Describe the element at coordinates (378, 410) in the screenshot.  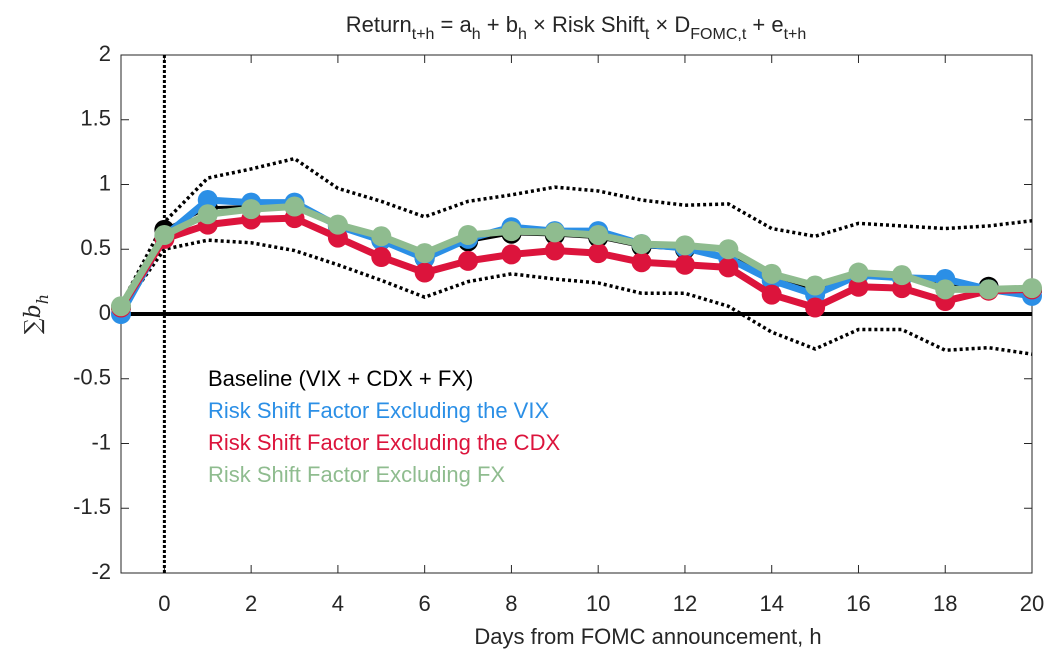
I see `legend-entry: Risk Shift Factor Excluding the VIX` at that location.